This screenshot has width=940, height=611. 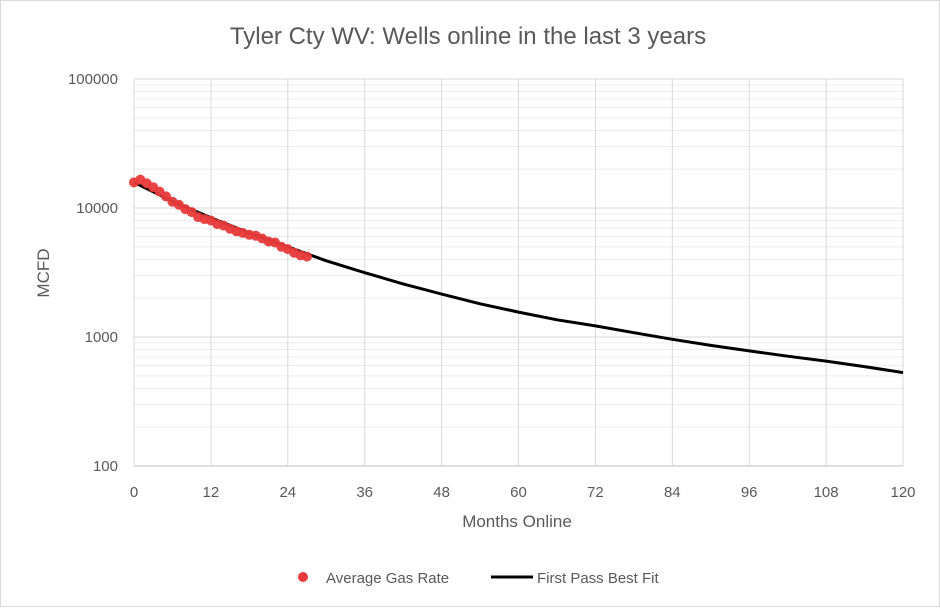 What do you see at coordinates (598, 578) in the screenshot?
I see `legend-label-first-pass-best-fit: First Pass Best Fit` at bounding box center [598, 578].